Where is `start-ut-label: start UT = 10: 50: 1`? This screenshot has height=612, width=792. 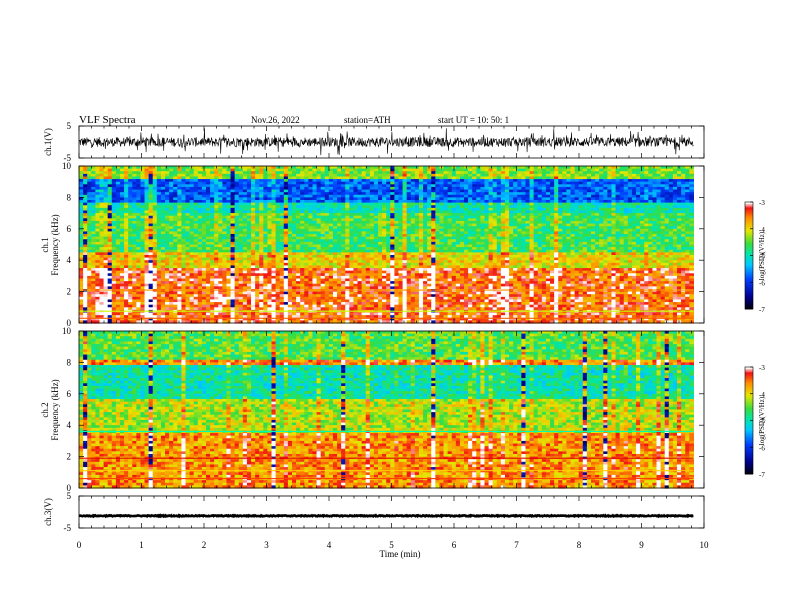
start-ut-label: start UT = 10: 50: 1 is located at coordinates (473, 120).